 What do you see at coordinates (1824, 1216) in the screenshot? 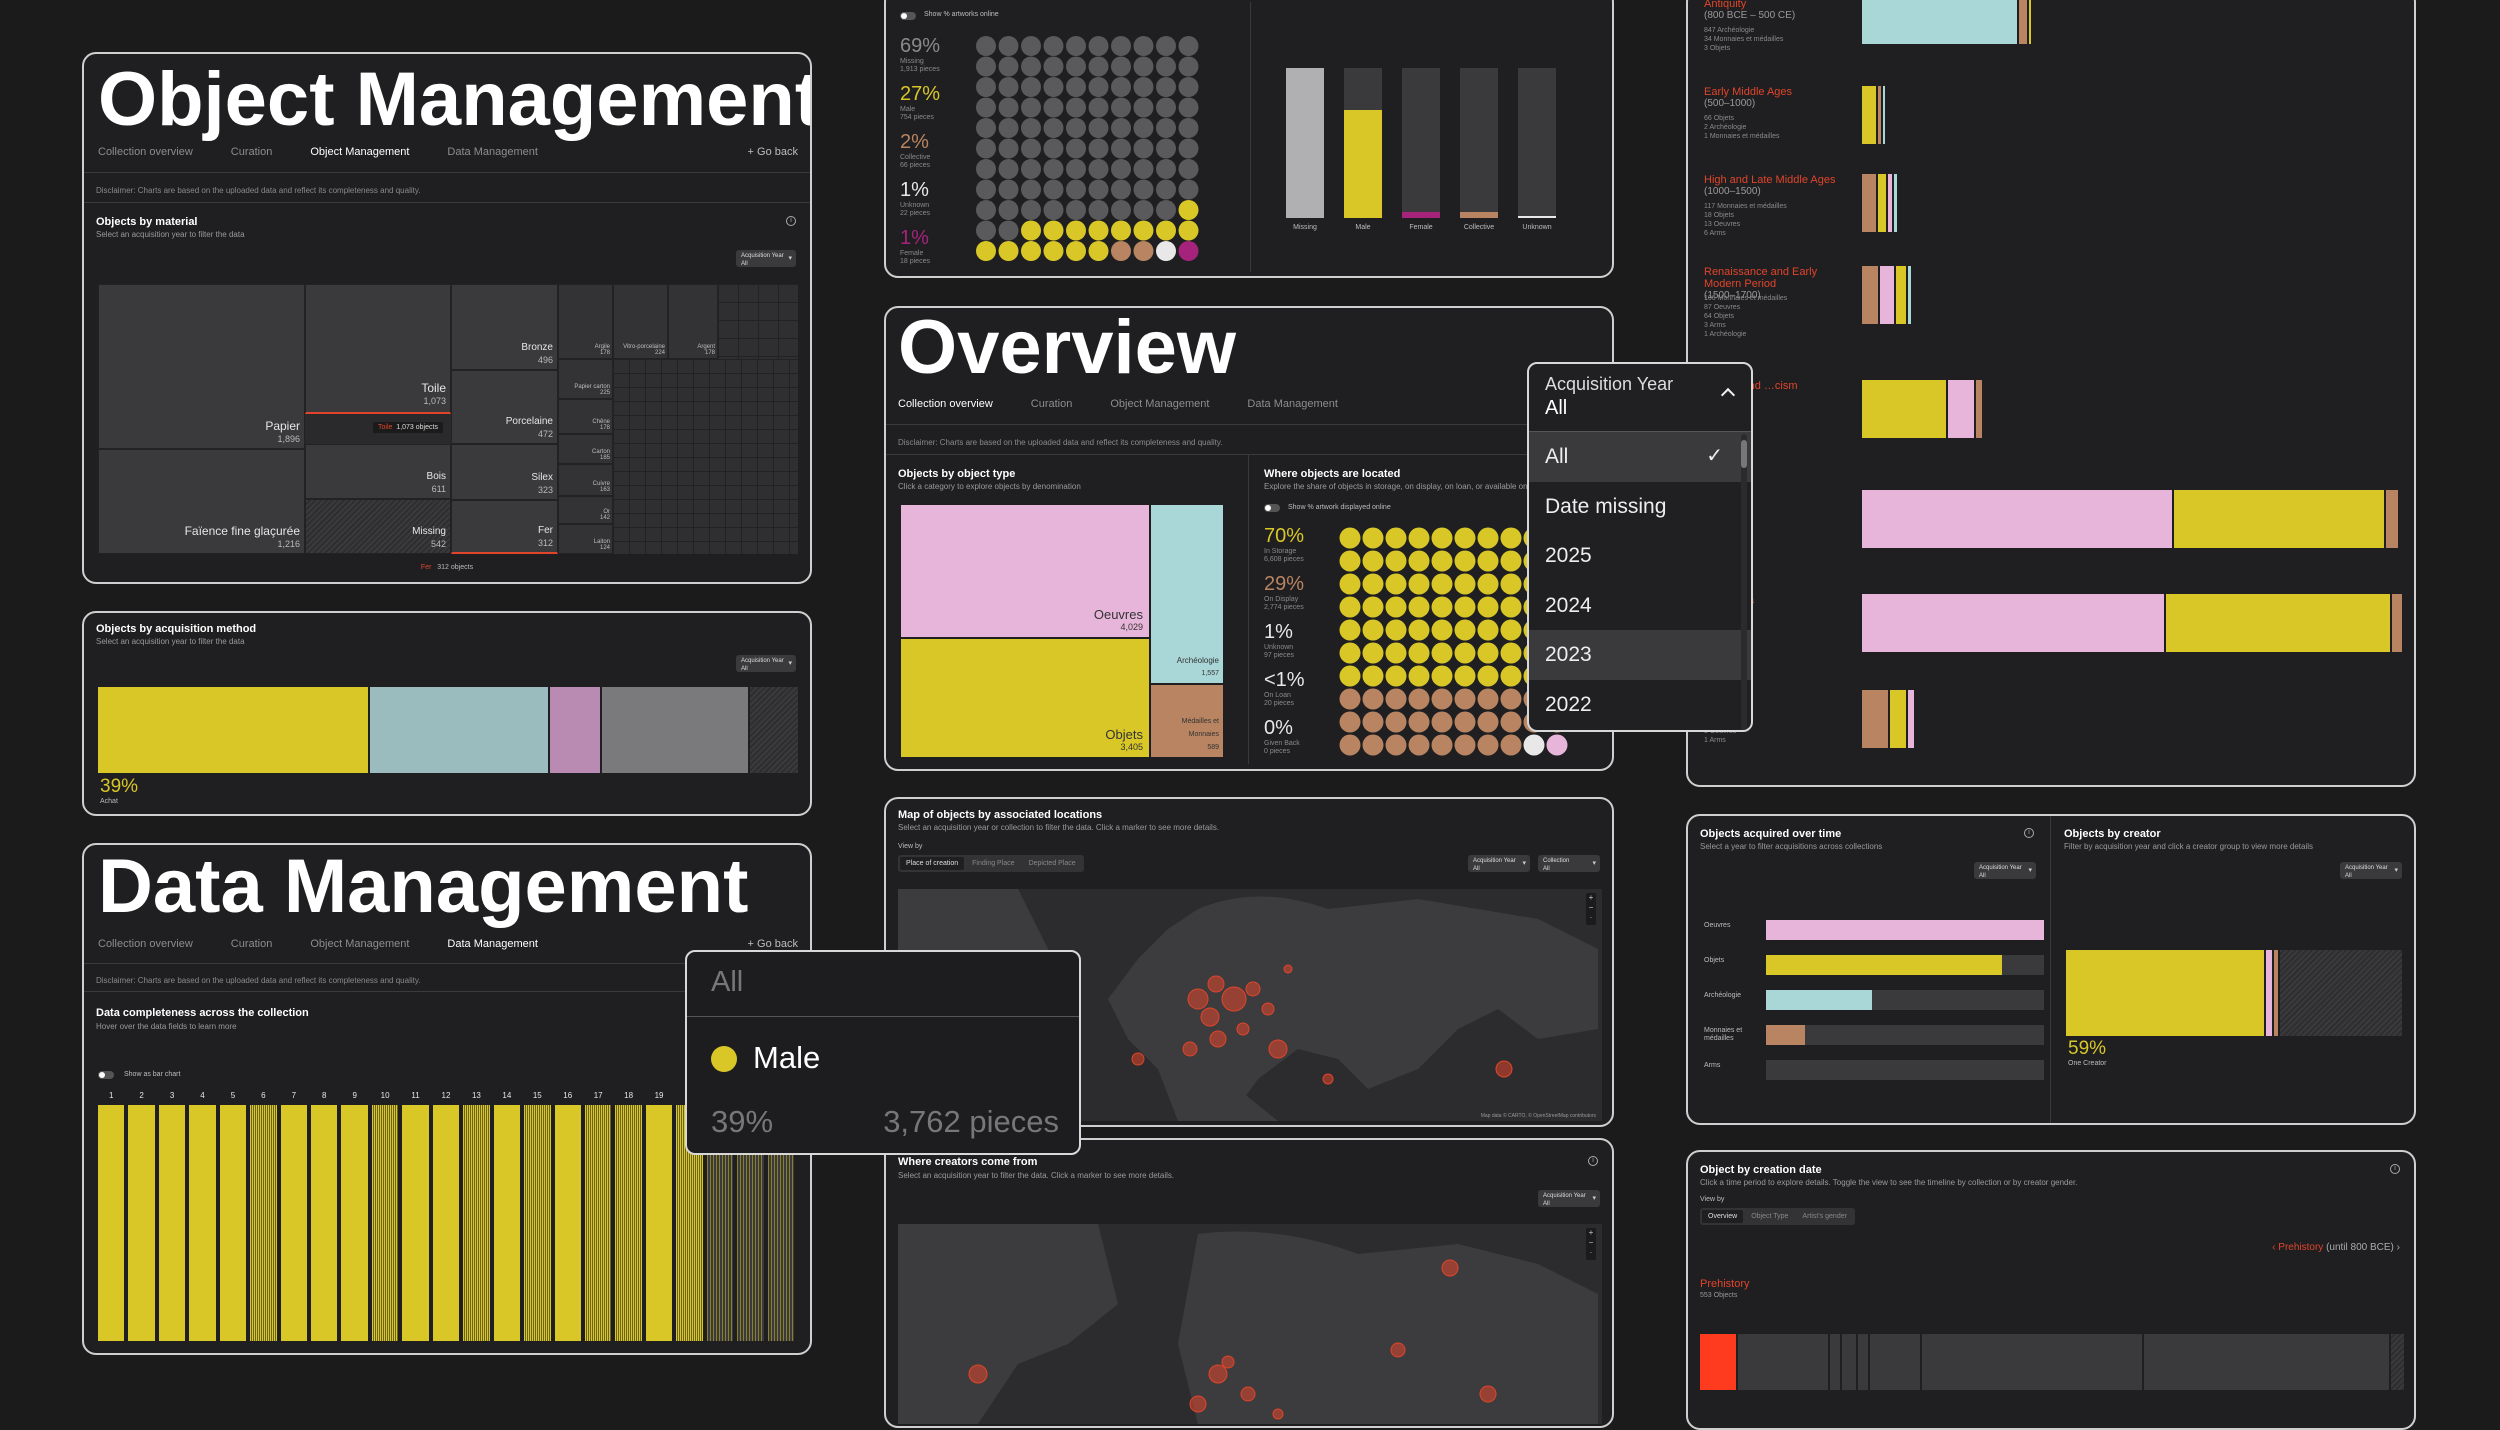
I see `tab-artists-gender: Artist's gender` at bounding box center [1824, 1216].